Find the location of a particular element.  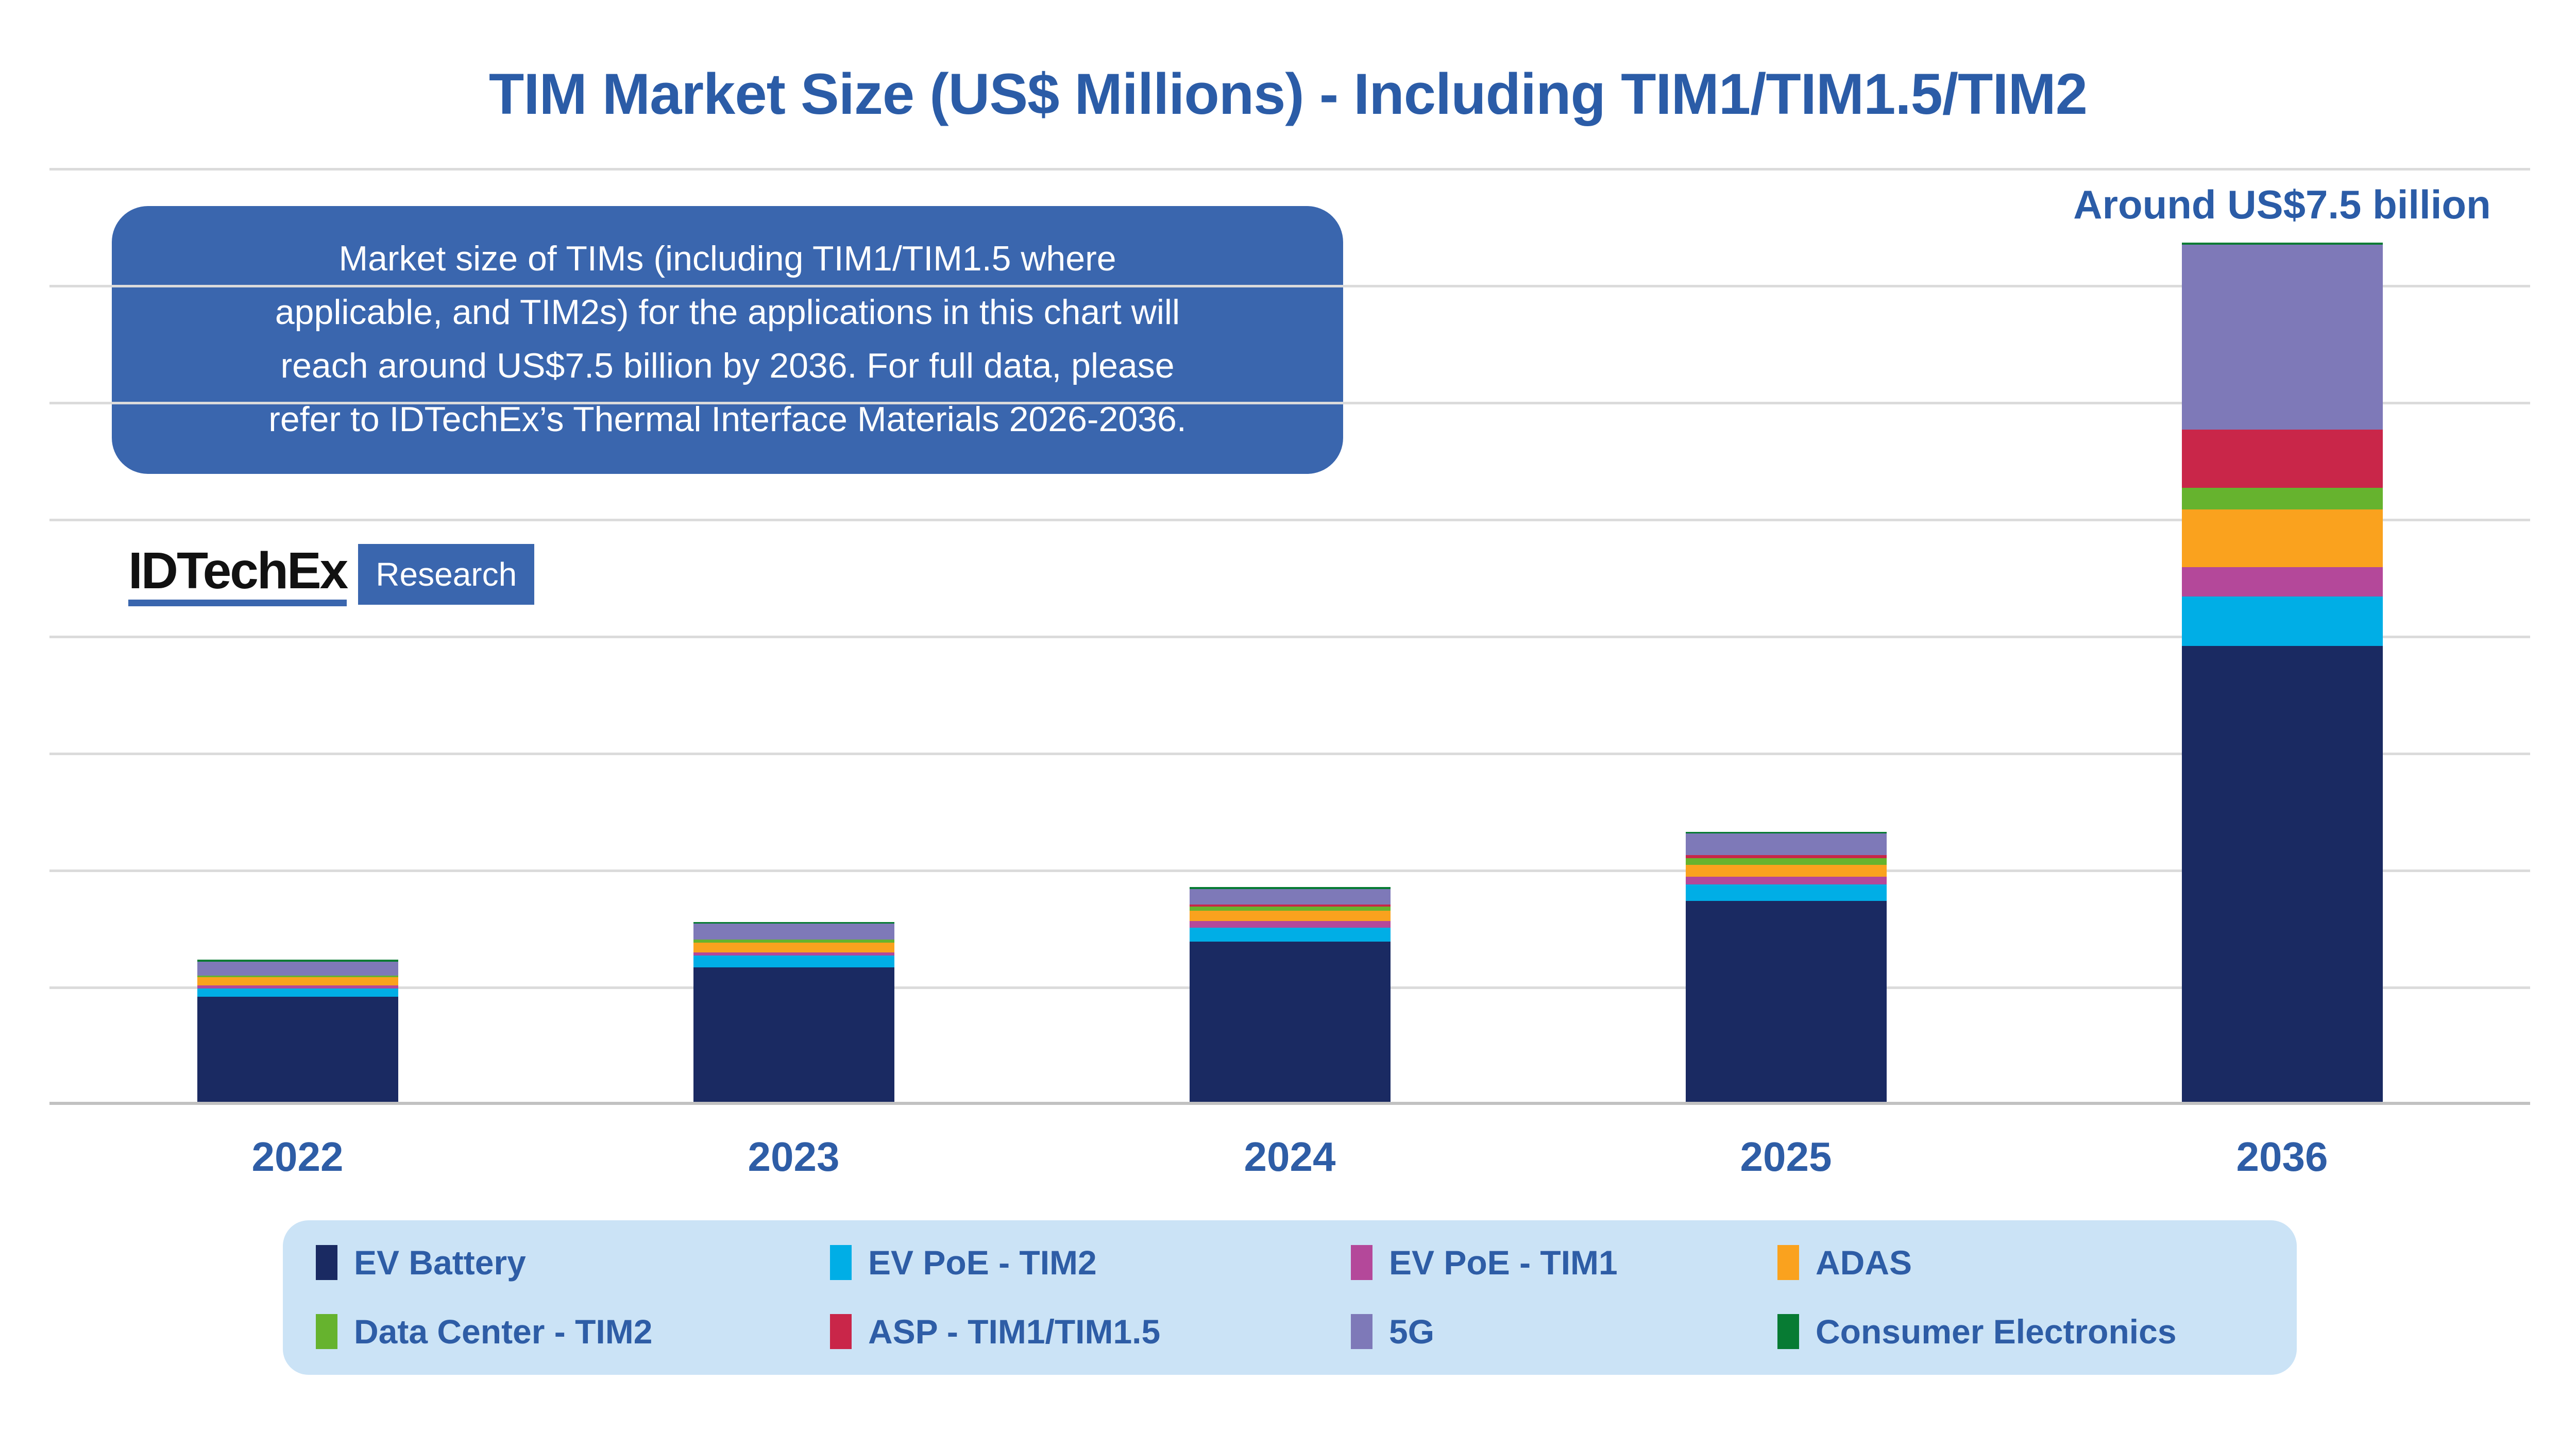

segment-ev-poe-tim2-2025 is located at coordinates (1786, 893).